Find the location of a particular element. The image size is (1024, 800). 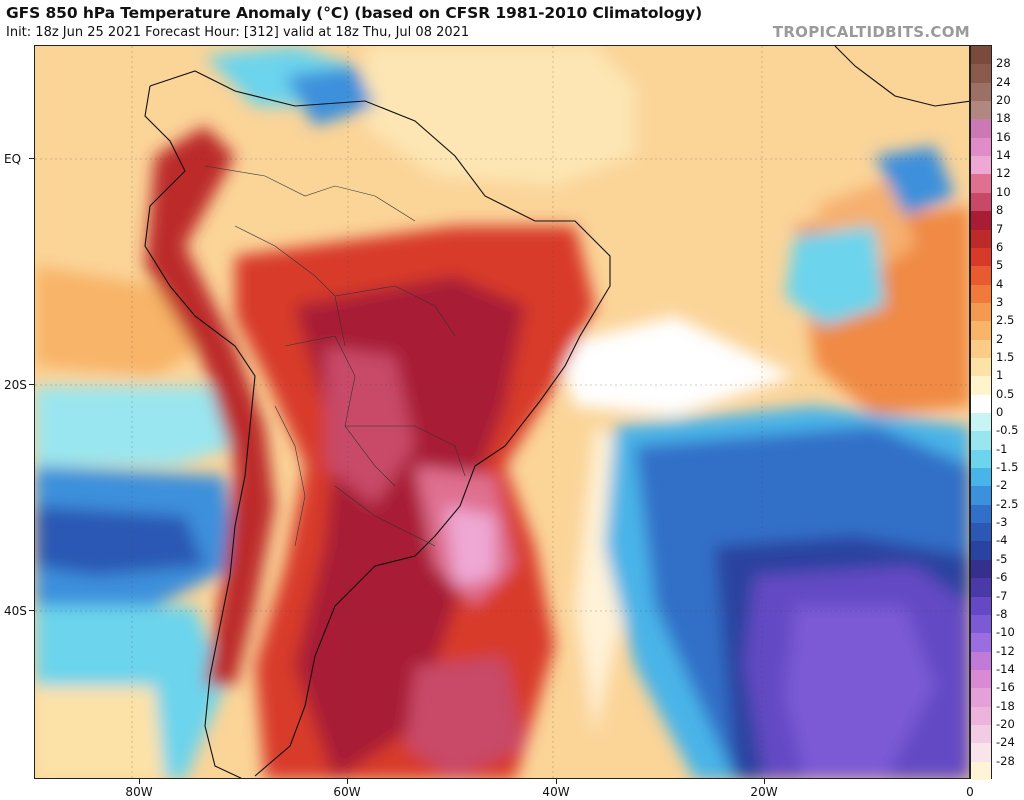

colorbar-label: -24 is located at coordinates (1005, 742).